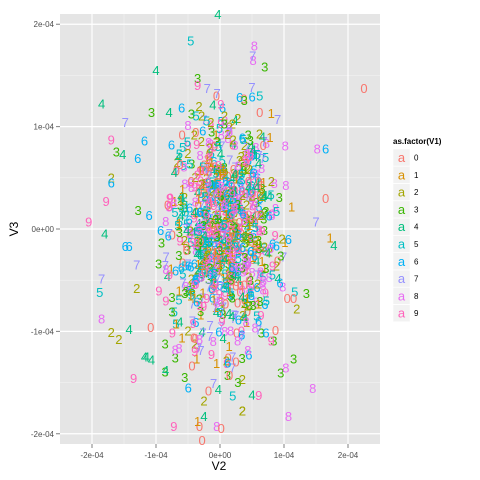 Image resolution: width=480 pixels, height=480 pixels. Describe the element at coordinates (348, 455) in the screenshot. I see `x-tick-label: 2e-04` at that location.